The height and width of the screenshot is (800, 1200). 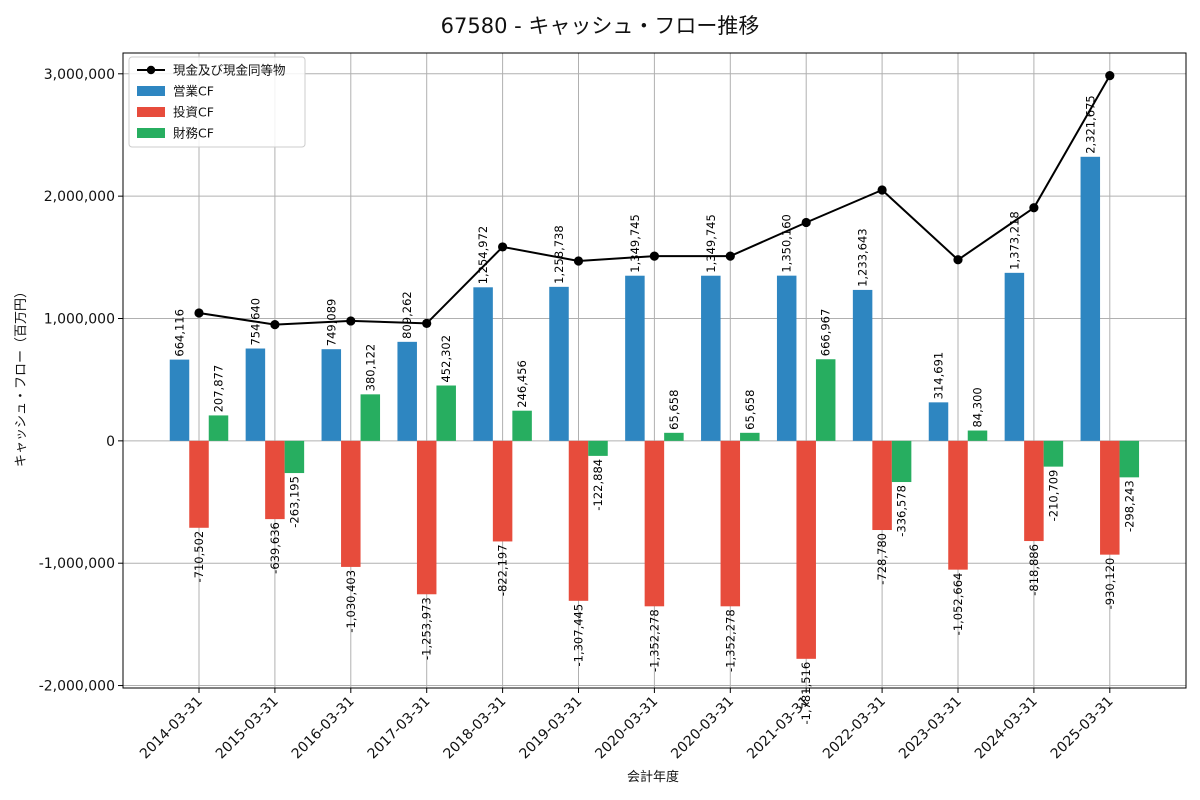 I want to click on y-tick-label: 0, so click(x=110, y=442).